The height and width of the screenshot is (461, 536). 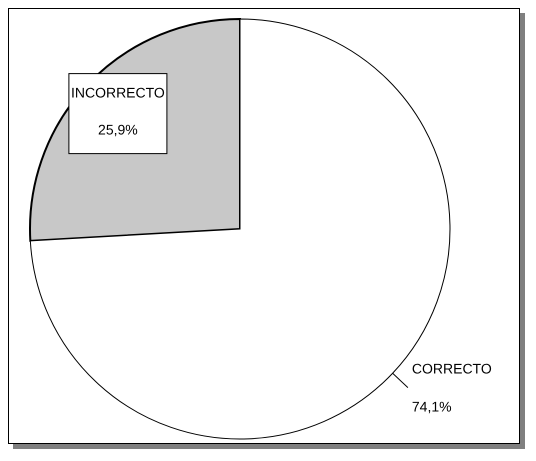 I want to click on data-label: 25,9%, so click(x=118, y=130).